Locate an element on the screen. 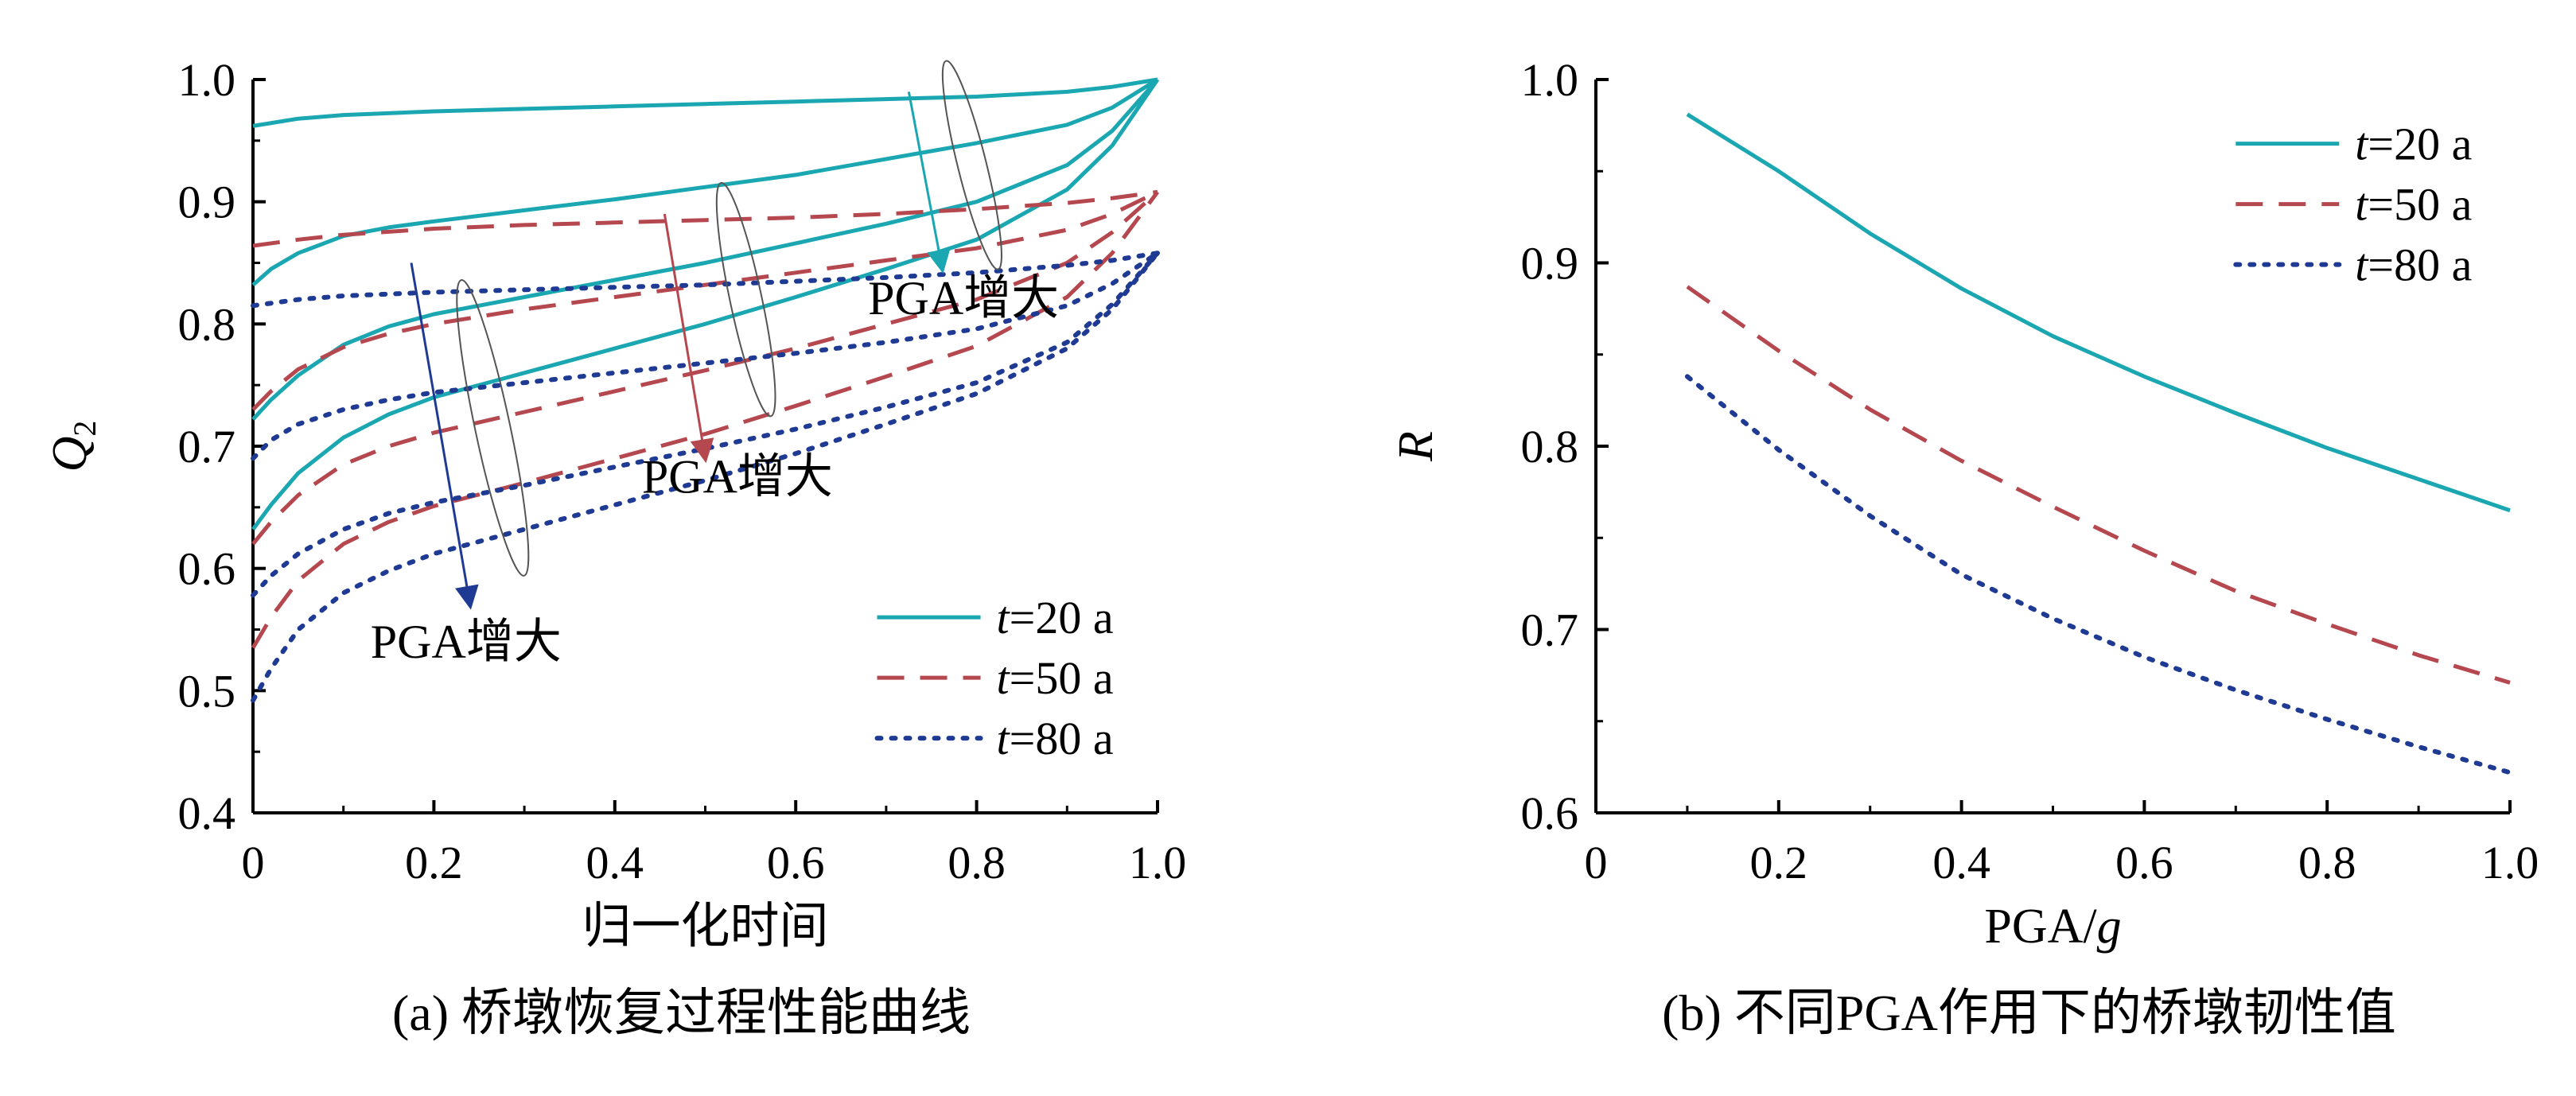  chart-caption: (b) 不同PGA作用下的桥墩韧性值 is located at coordinates (2029, 1013).